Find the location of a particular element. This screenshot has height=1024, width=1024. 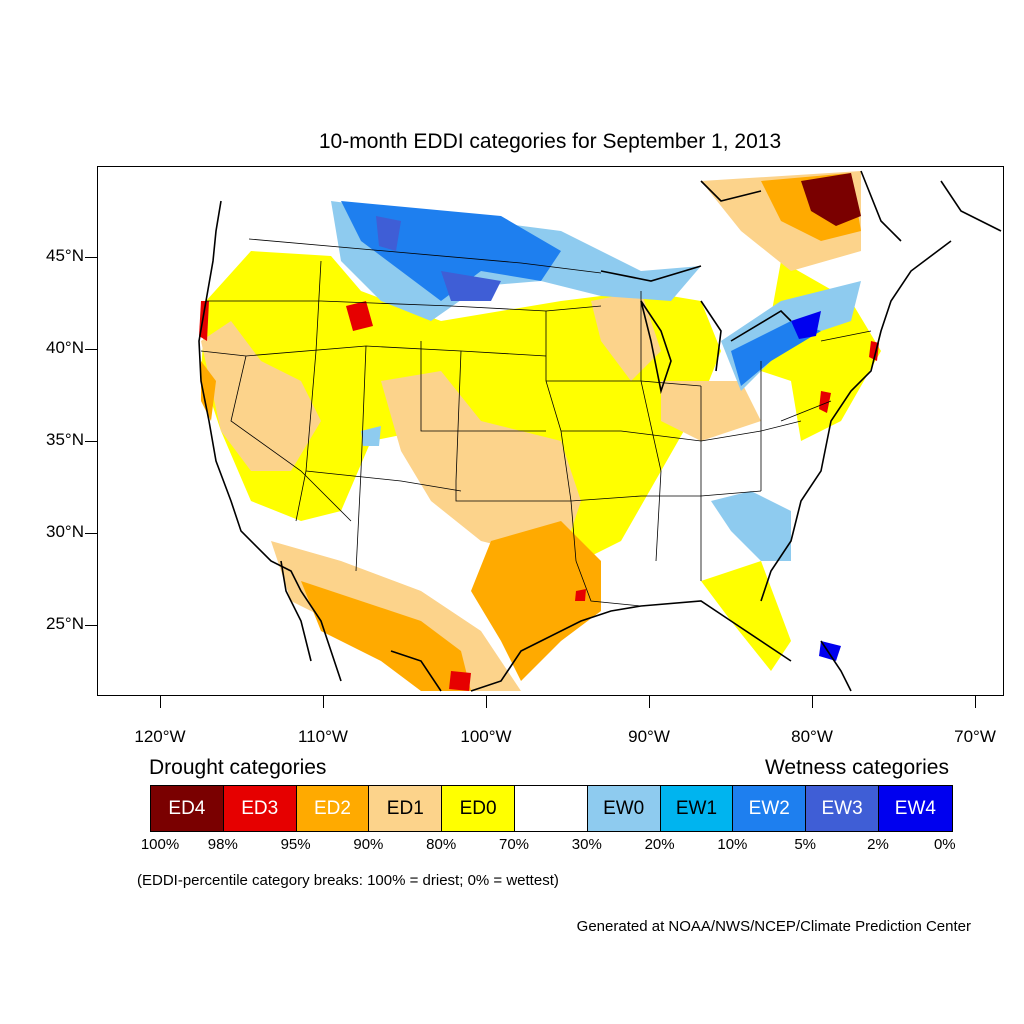

legend-box-ed1: ED1 is located at coordinates (406, 808).